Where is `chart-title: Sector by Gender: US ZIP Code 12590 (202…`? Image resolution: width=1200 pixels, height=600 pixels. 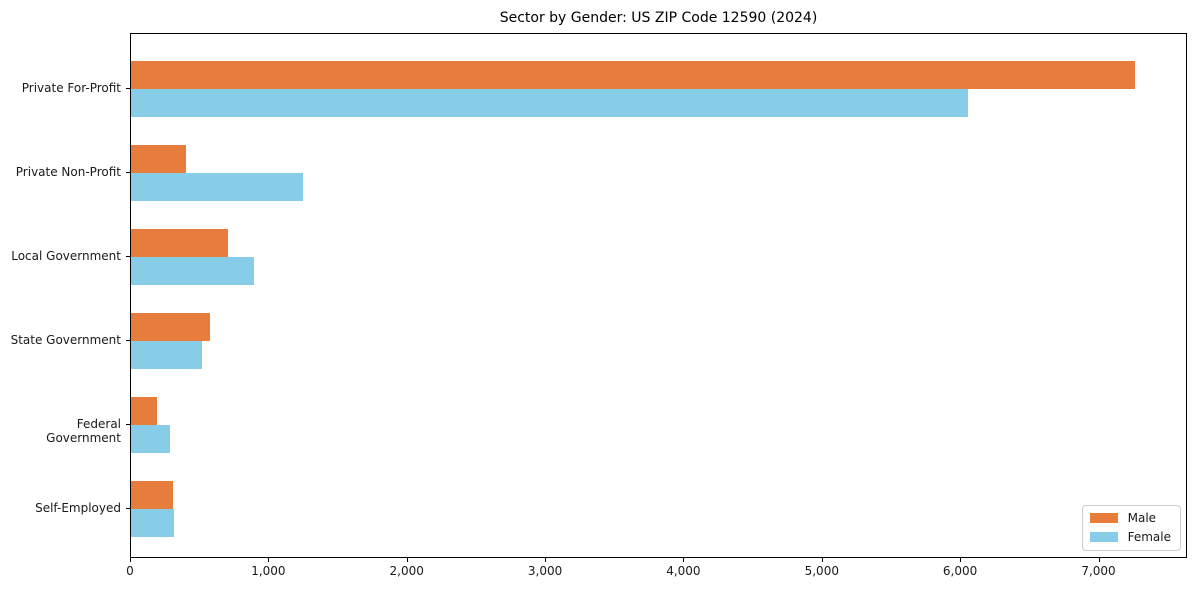
chart-title: Sector by Gender: US ZIP Code 12590 (202… is located at coordinates (658, 18).